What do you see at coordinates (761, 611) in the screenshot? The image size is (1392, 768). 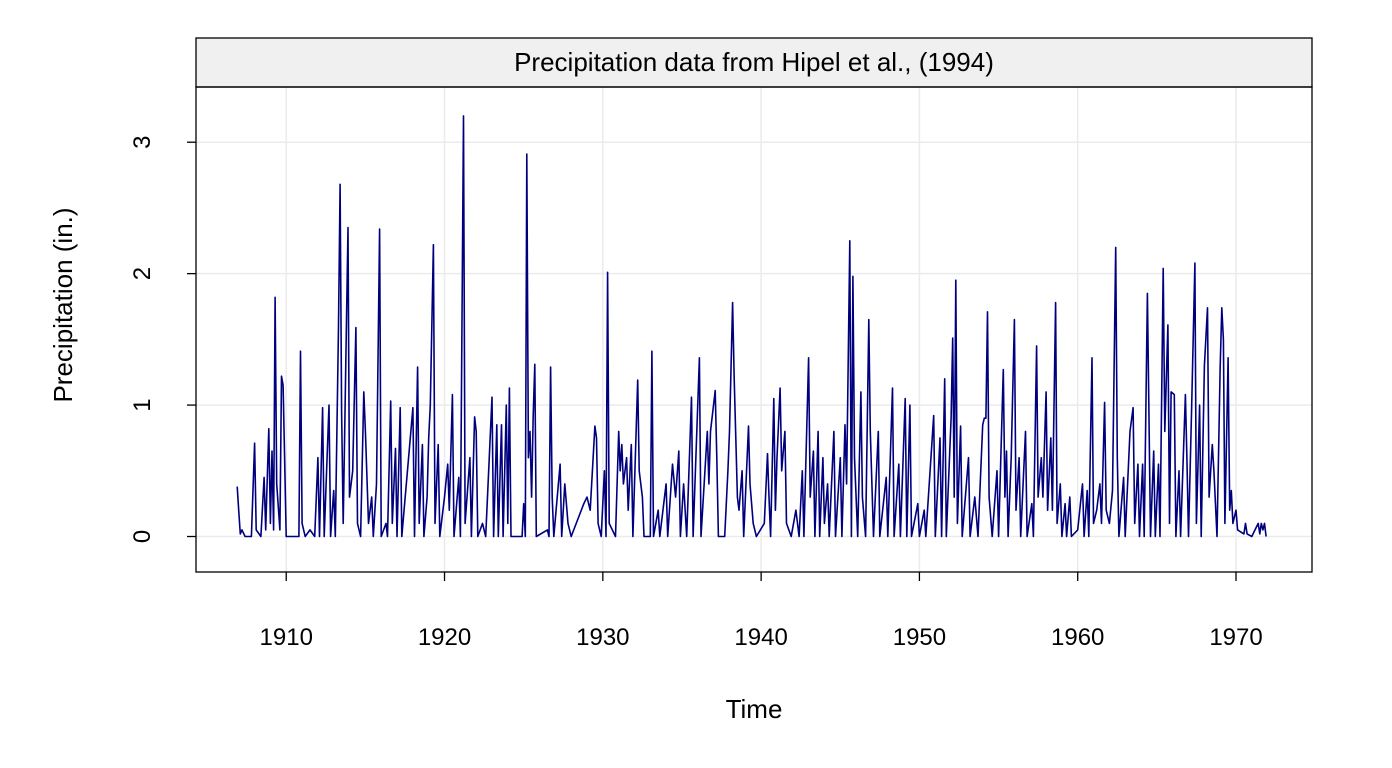 I see `x-axis: 1910 1920 1930 1940 1950 1960 1970` at bounding box center [761, 611].